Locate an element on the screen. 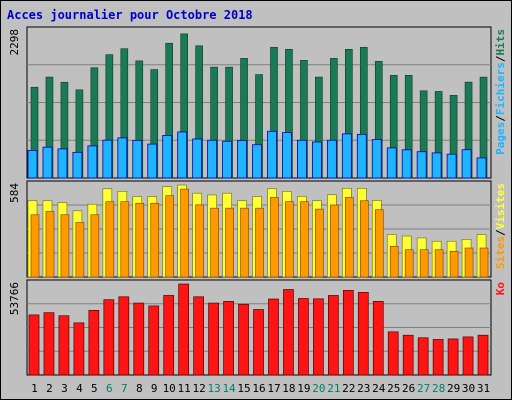 This screenshot has width=512, height=400. x-tick-label-day-4: 4 is located at coordinates (79, 388).